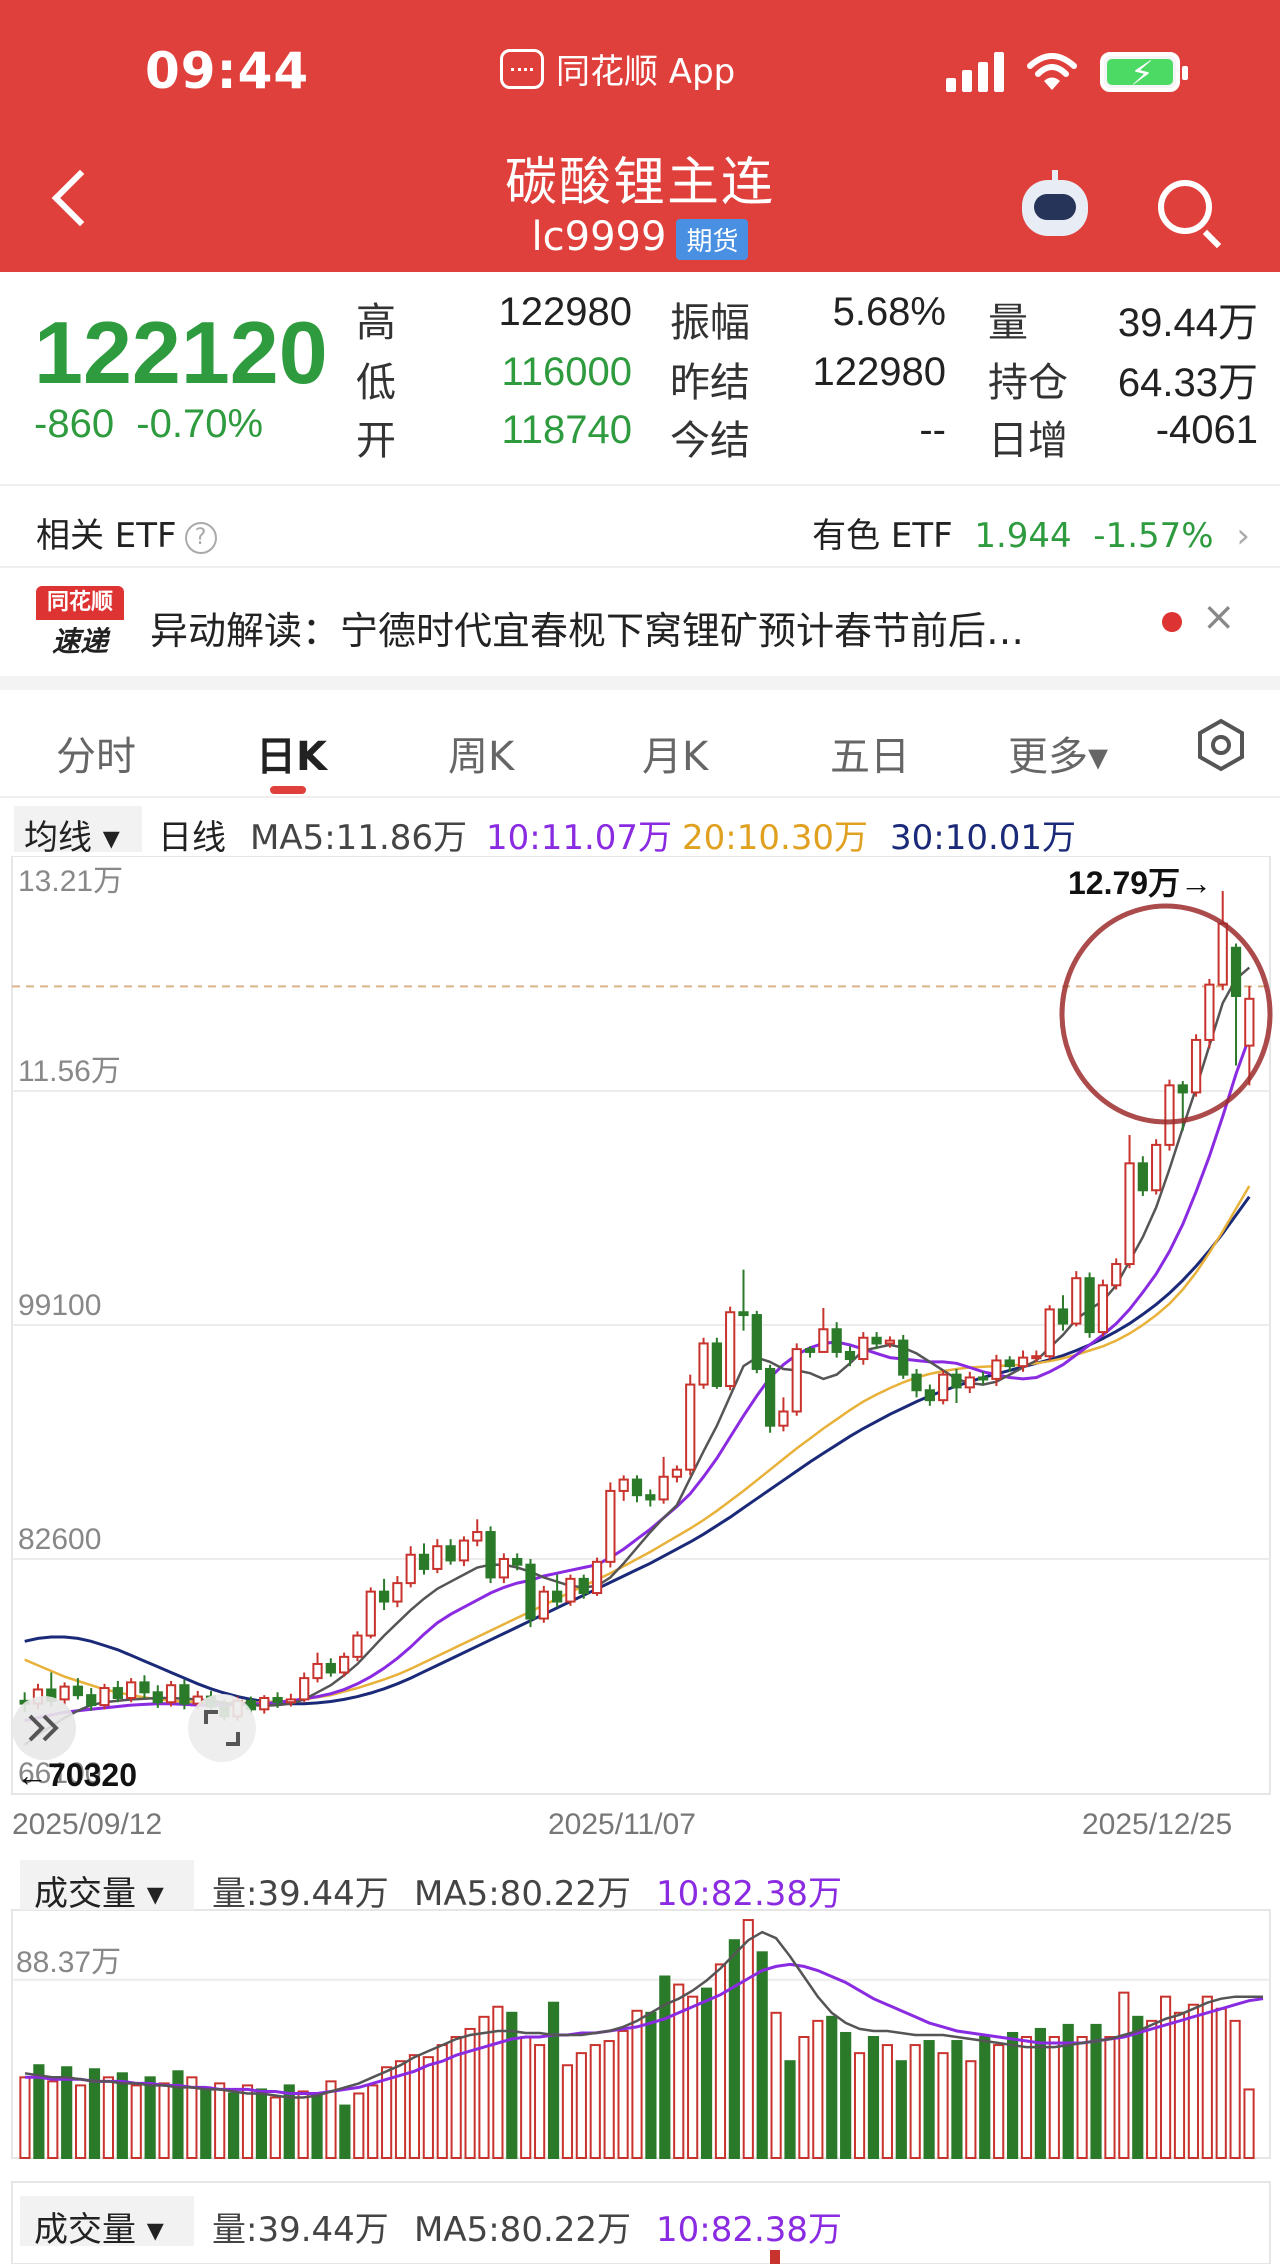 The image size is (1280, 2264). Describe the element at coordinates (640, 485) in the screenshot. I see `divider` at that location.